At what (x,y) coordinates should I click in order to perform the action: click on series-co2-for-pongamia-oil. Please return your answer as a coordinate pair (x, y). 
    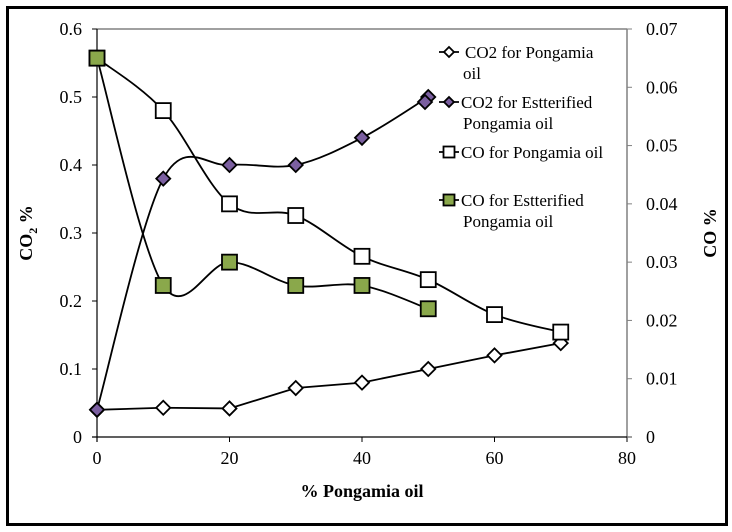
    Looking at the image, I should click on (329, 376).